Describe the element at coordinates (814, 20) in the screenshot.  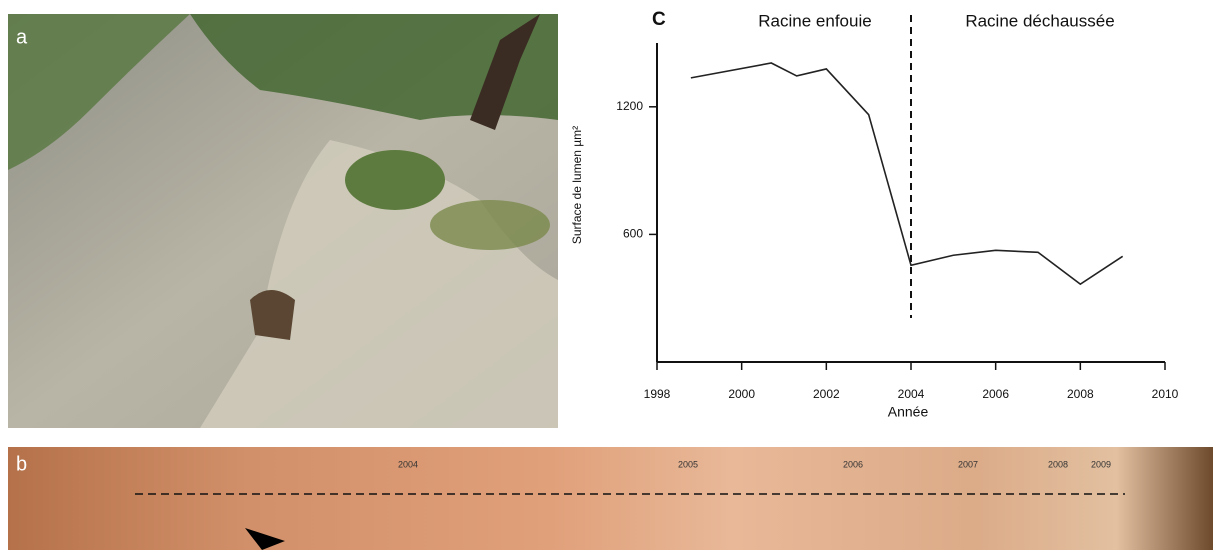
I see `annotation: Racine enfouie` at that location.